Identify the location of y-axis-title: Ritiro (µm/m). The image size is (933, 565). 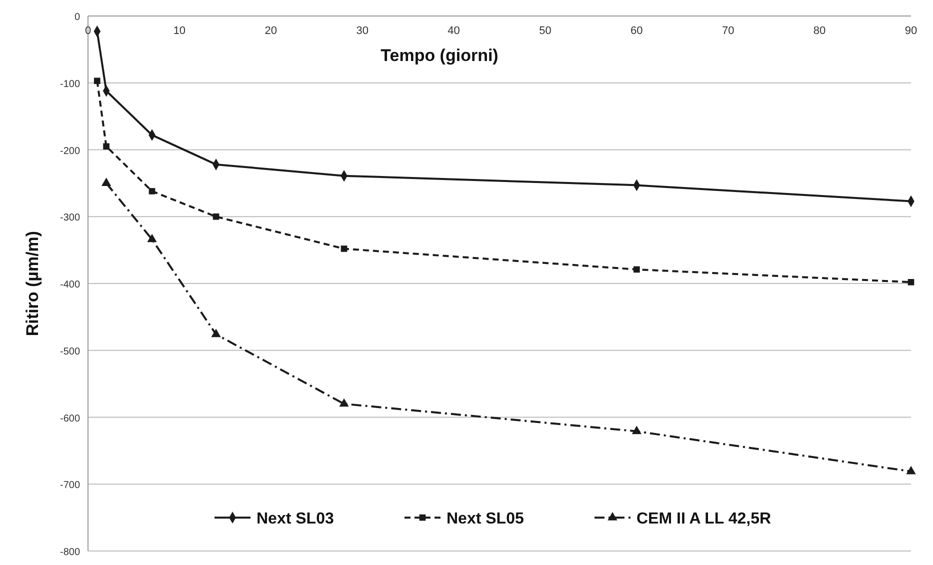
(32, 283).